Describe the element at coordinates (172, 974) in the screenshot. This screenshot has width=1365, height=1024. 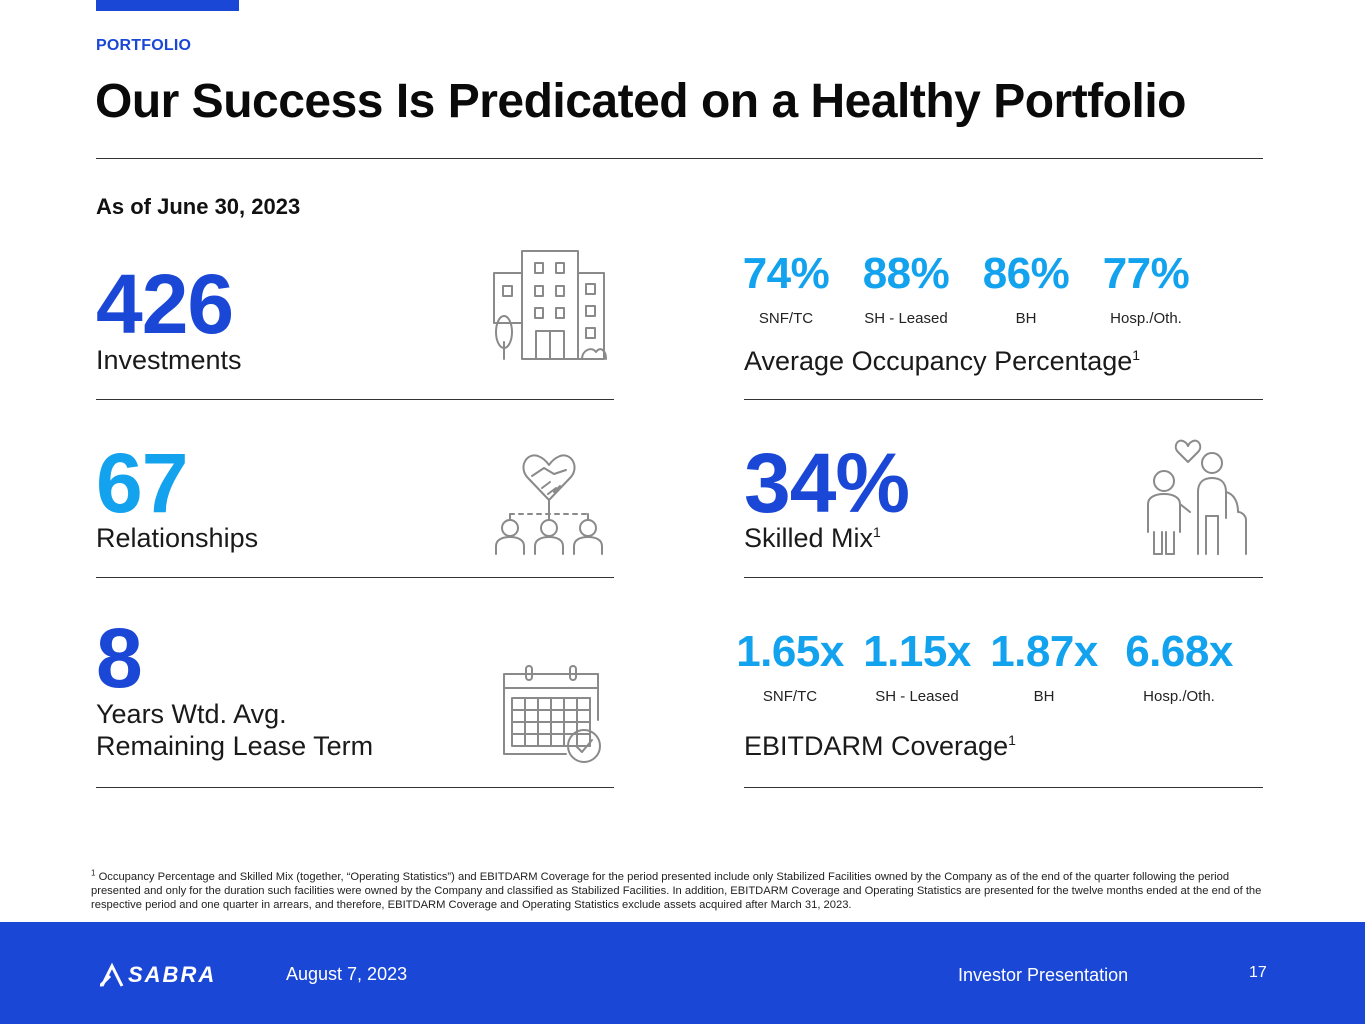
I see `logo-text: SABRA` at that location.